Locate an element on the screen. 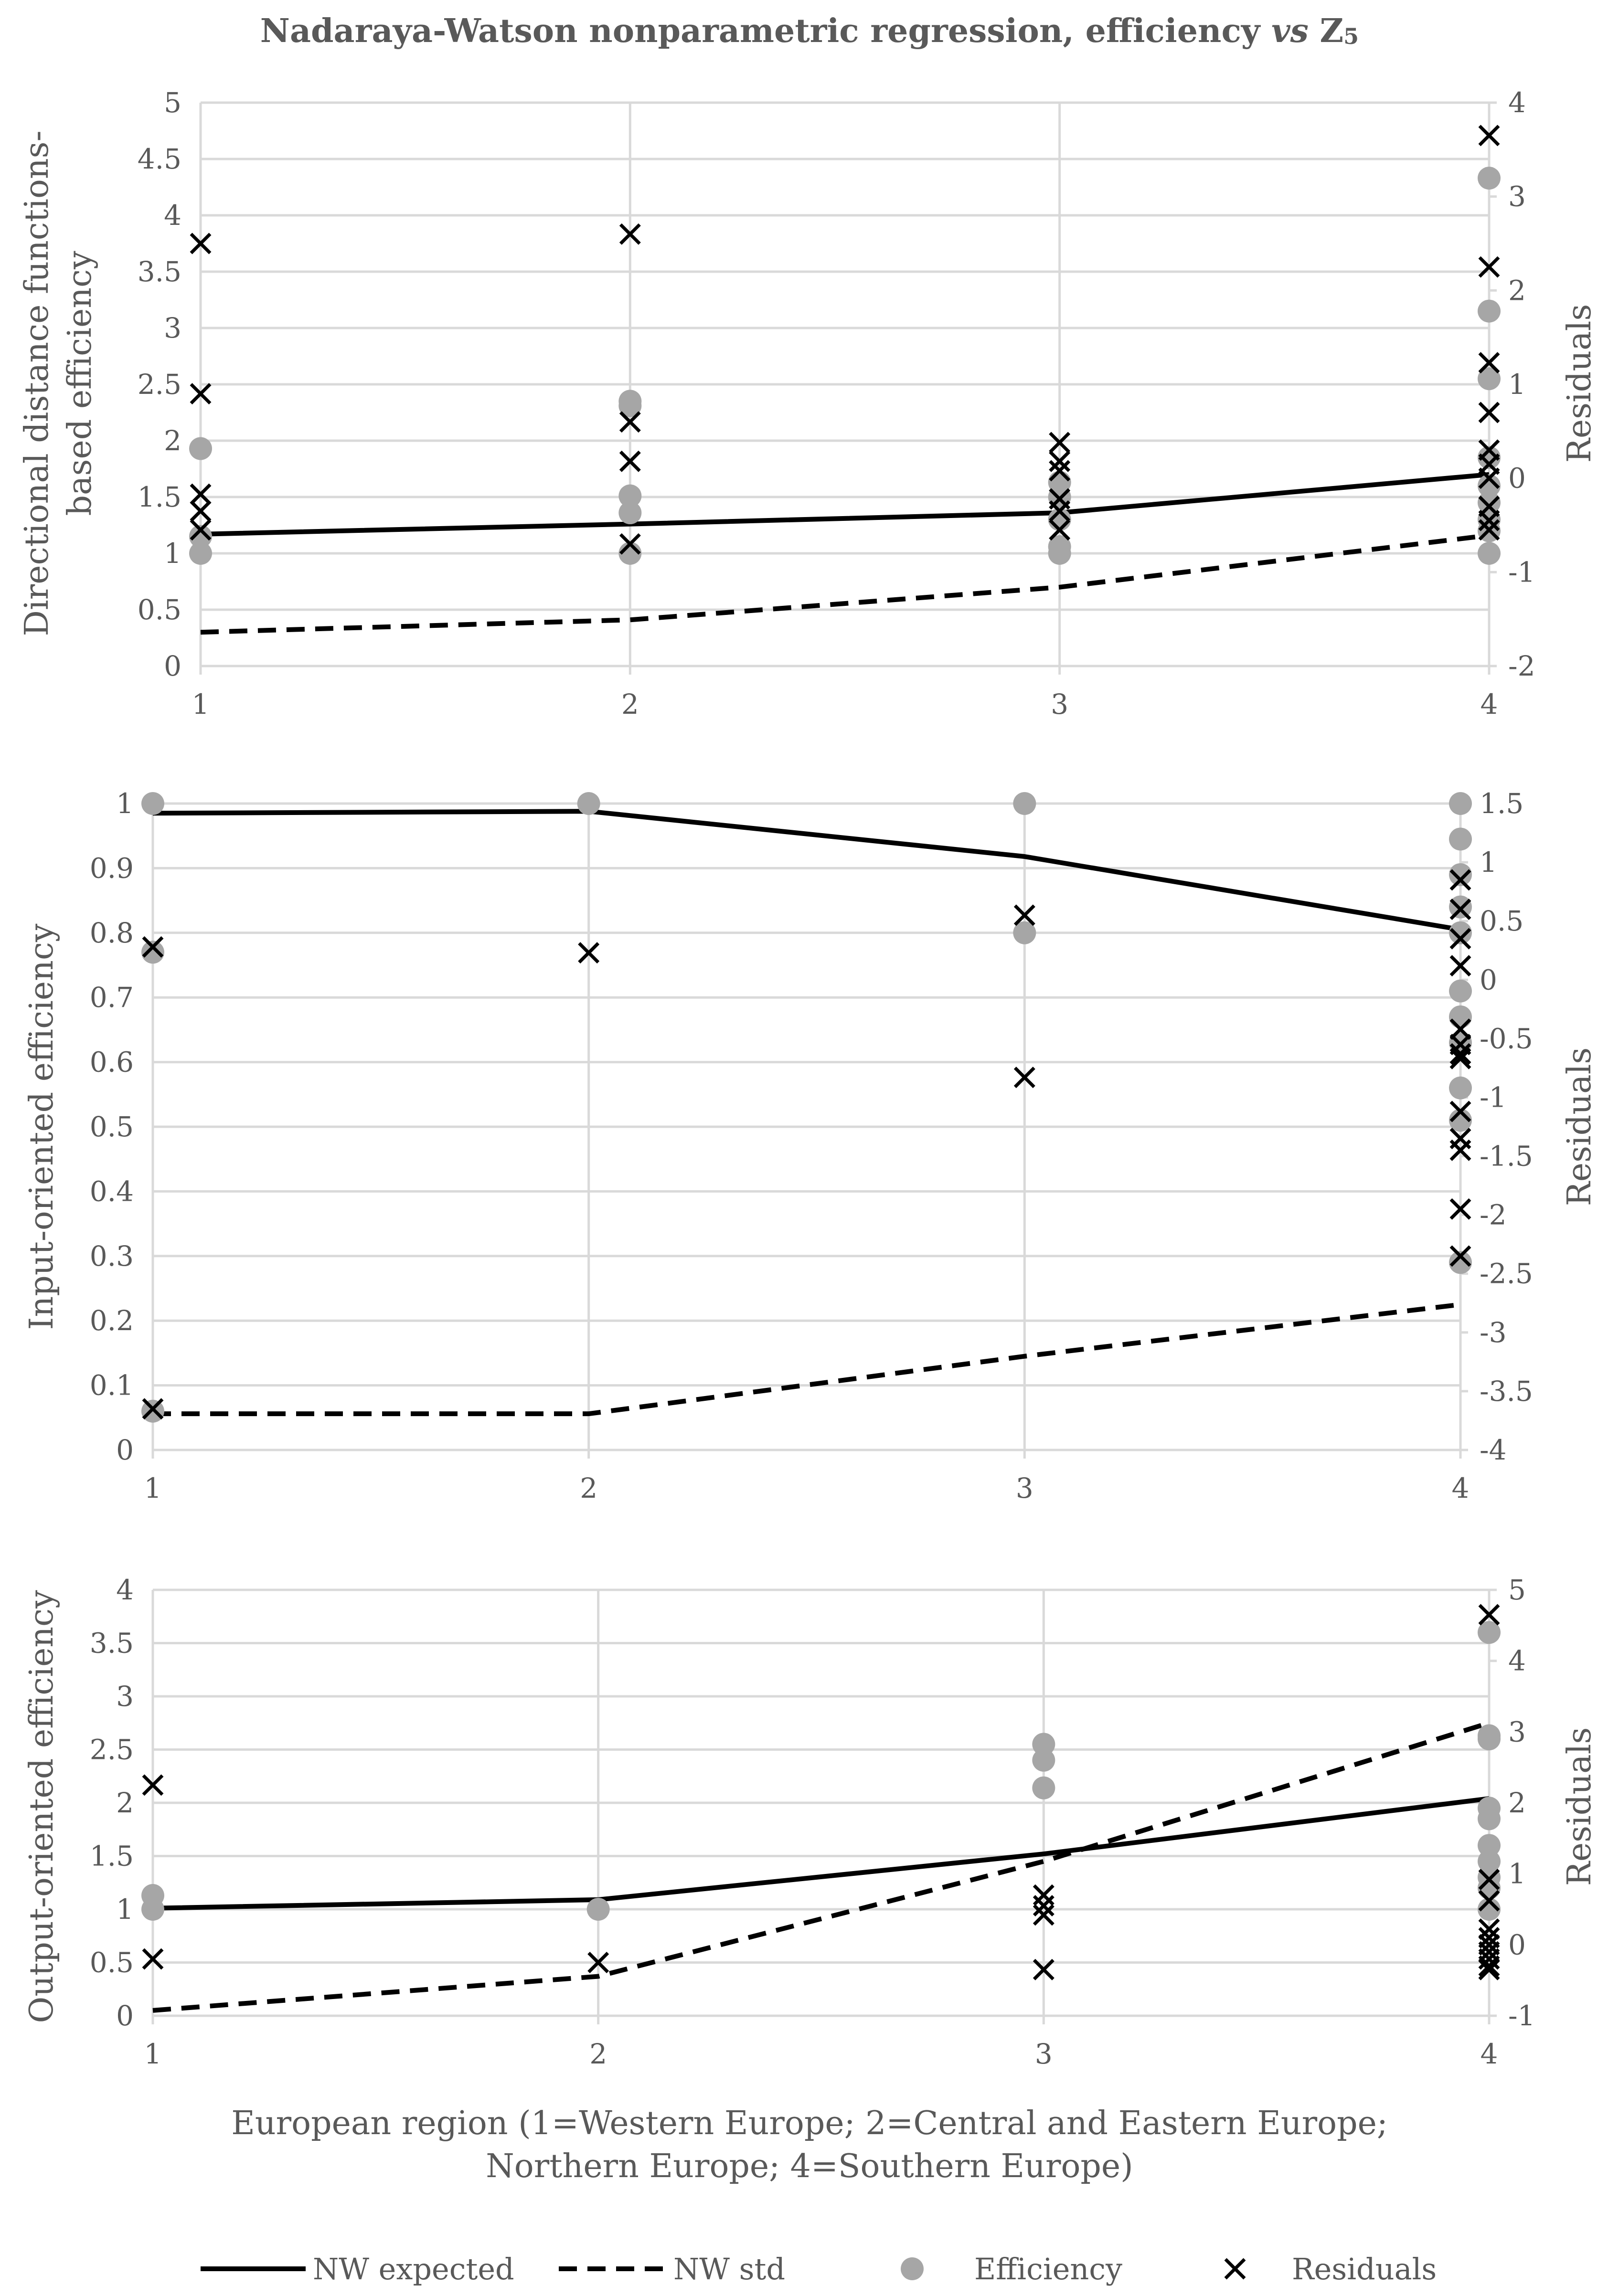 The image size is (1619, 2296). y-tick-label: 0.5 is located at coordinates (112, 1127).